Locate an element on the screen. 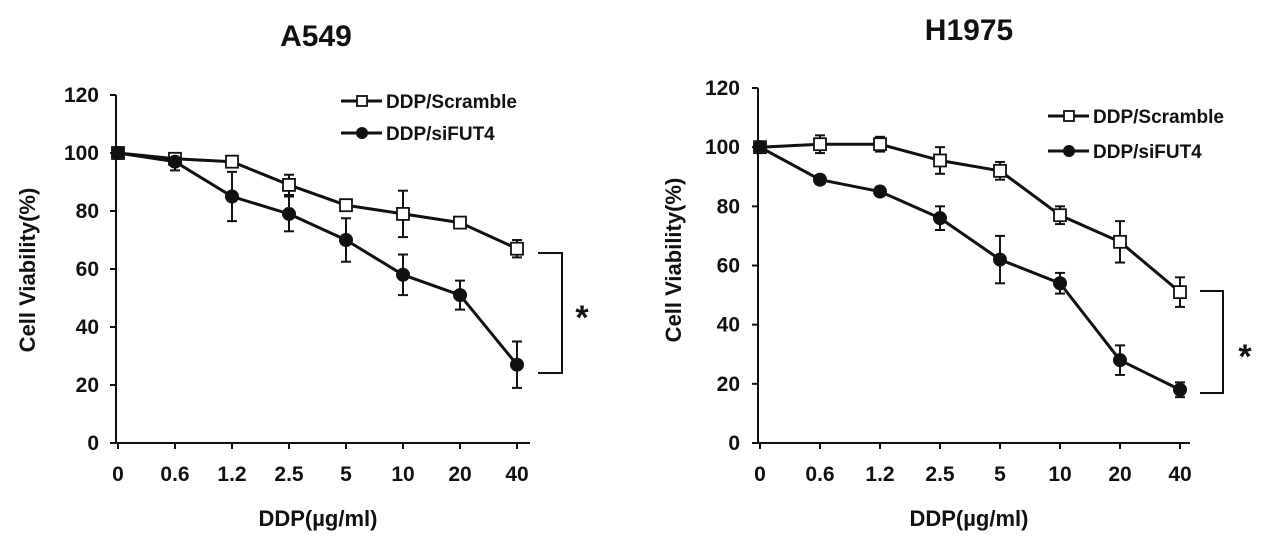 The height and width of the screenshot is (537, 1271). series-line-sifut4 is located at coordinates (318, 258).